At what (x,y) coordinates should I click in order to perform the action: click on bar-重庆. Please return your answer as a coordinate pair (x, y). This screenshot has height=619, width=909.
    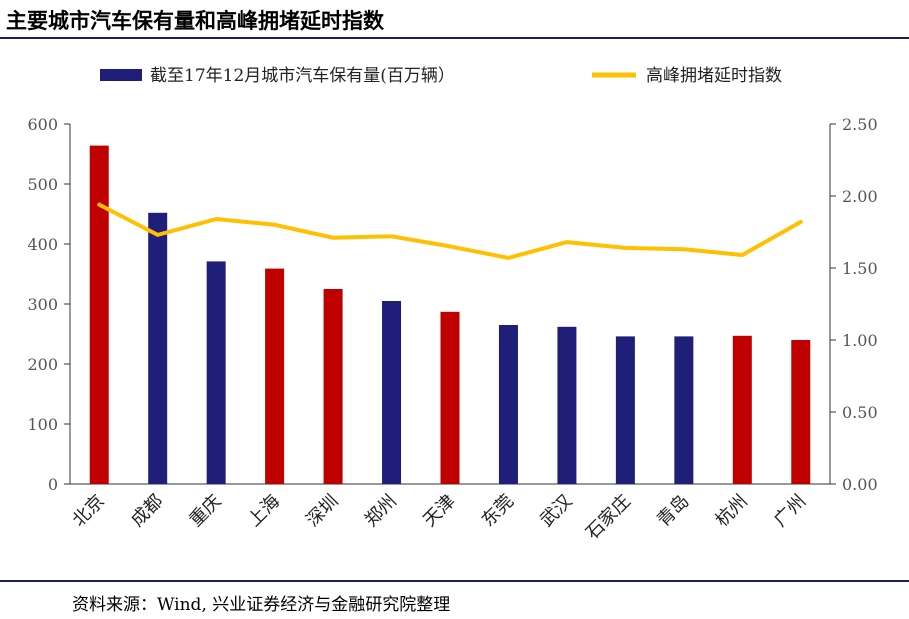
    Looking at the image, I should click on (216, 372).